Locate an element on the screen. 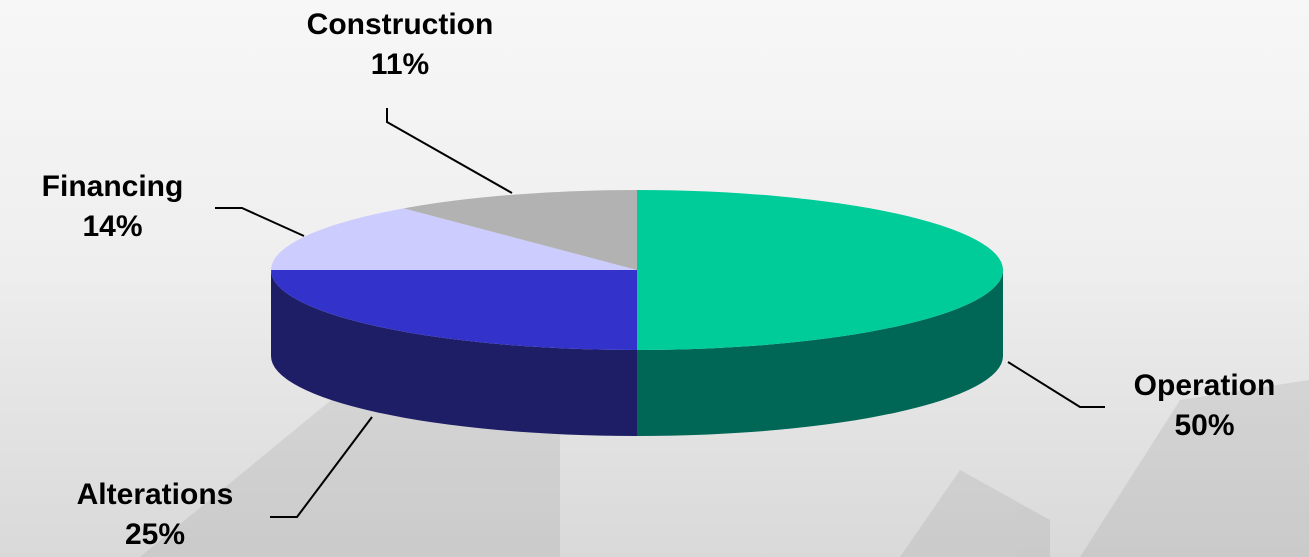 Image resolution: width=1309 pixels, height=557 pixels. pie-slice-operation is located at coordinates (820, 270).